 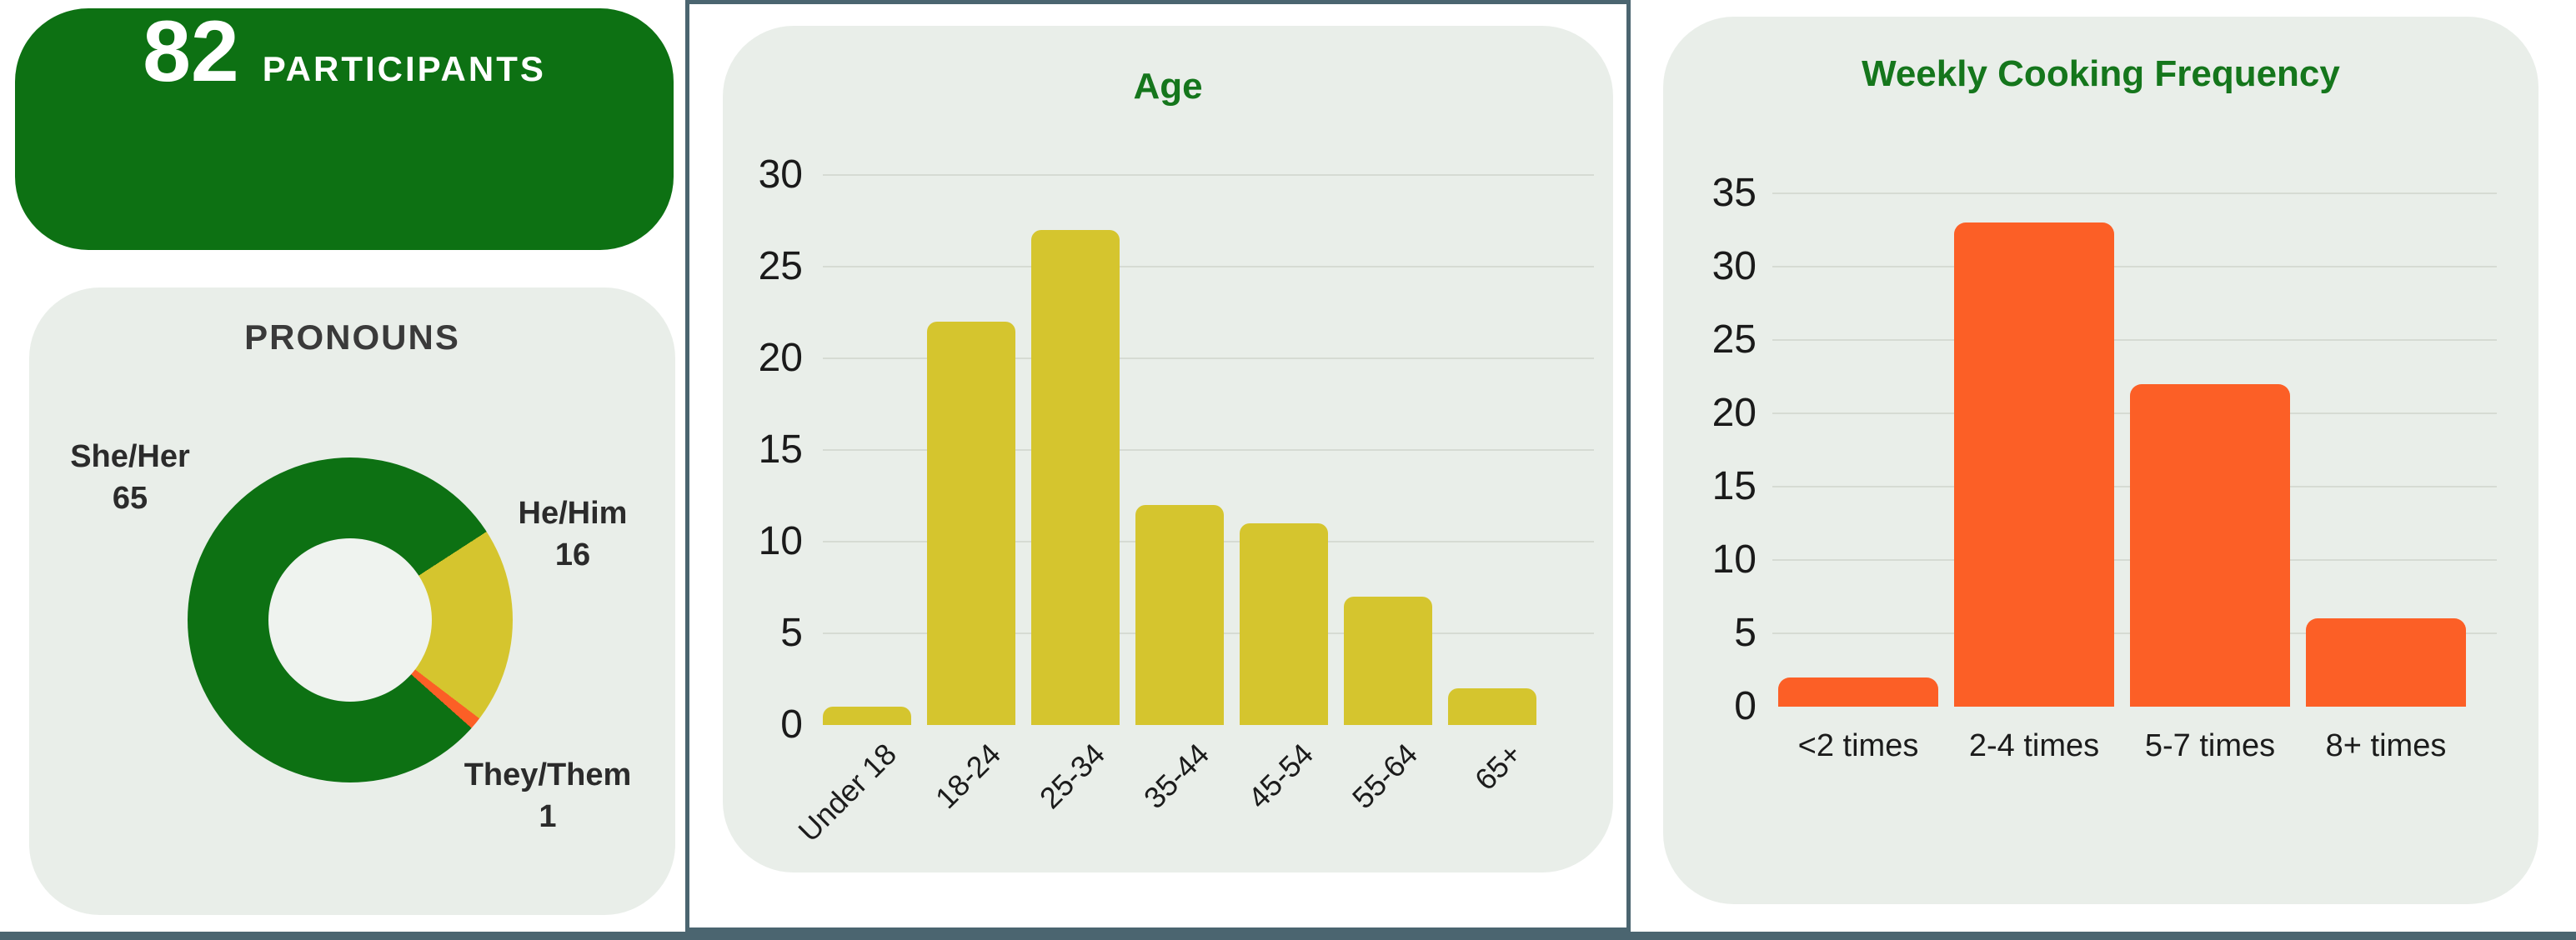 I want to click on y-axis-tick-label: 35, so click(x=1734, y=193).